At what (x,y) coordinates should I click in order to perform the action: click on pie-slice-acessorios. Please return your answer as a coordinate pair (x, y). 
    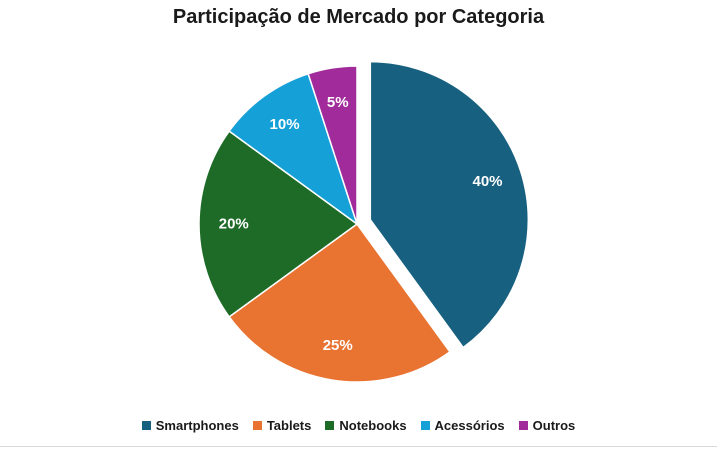
    Looking at the image, I should click on (293, 149).